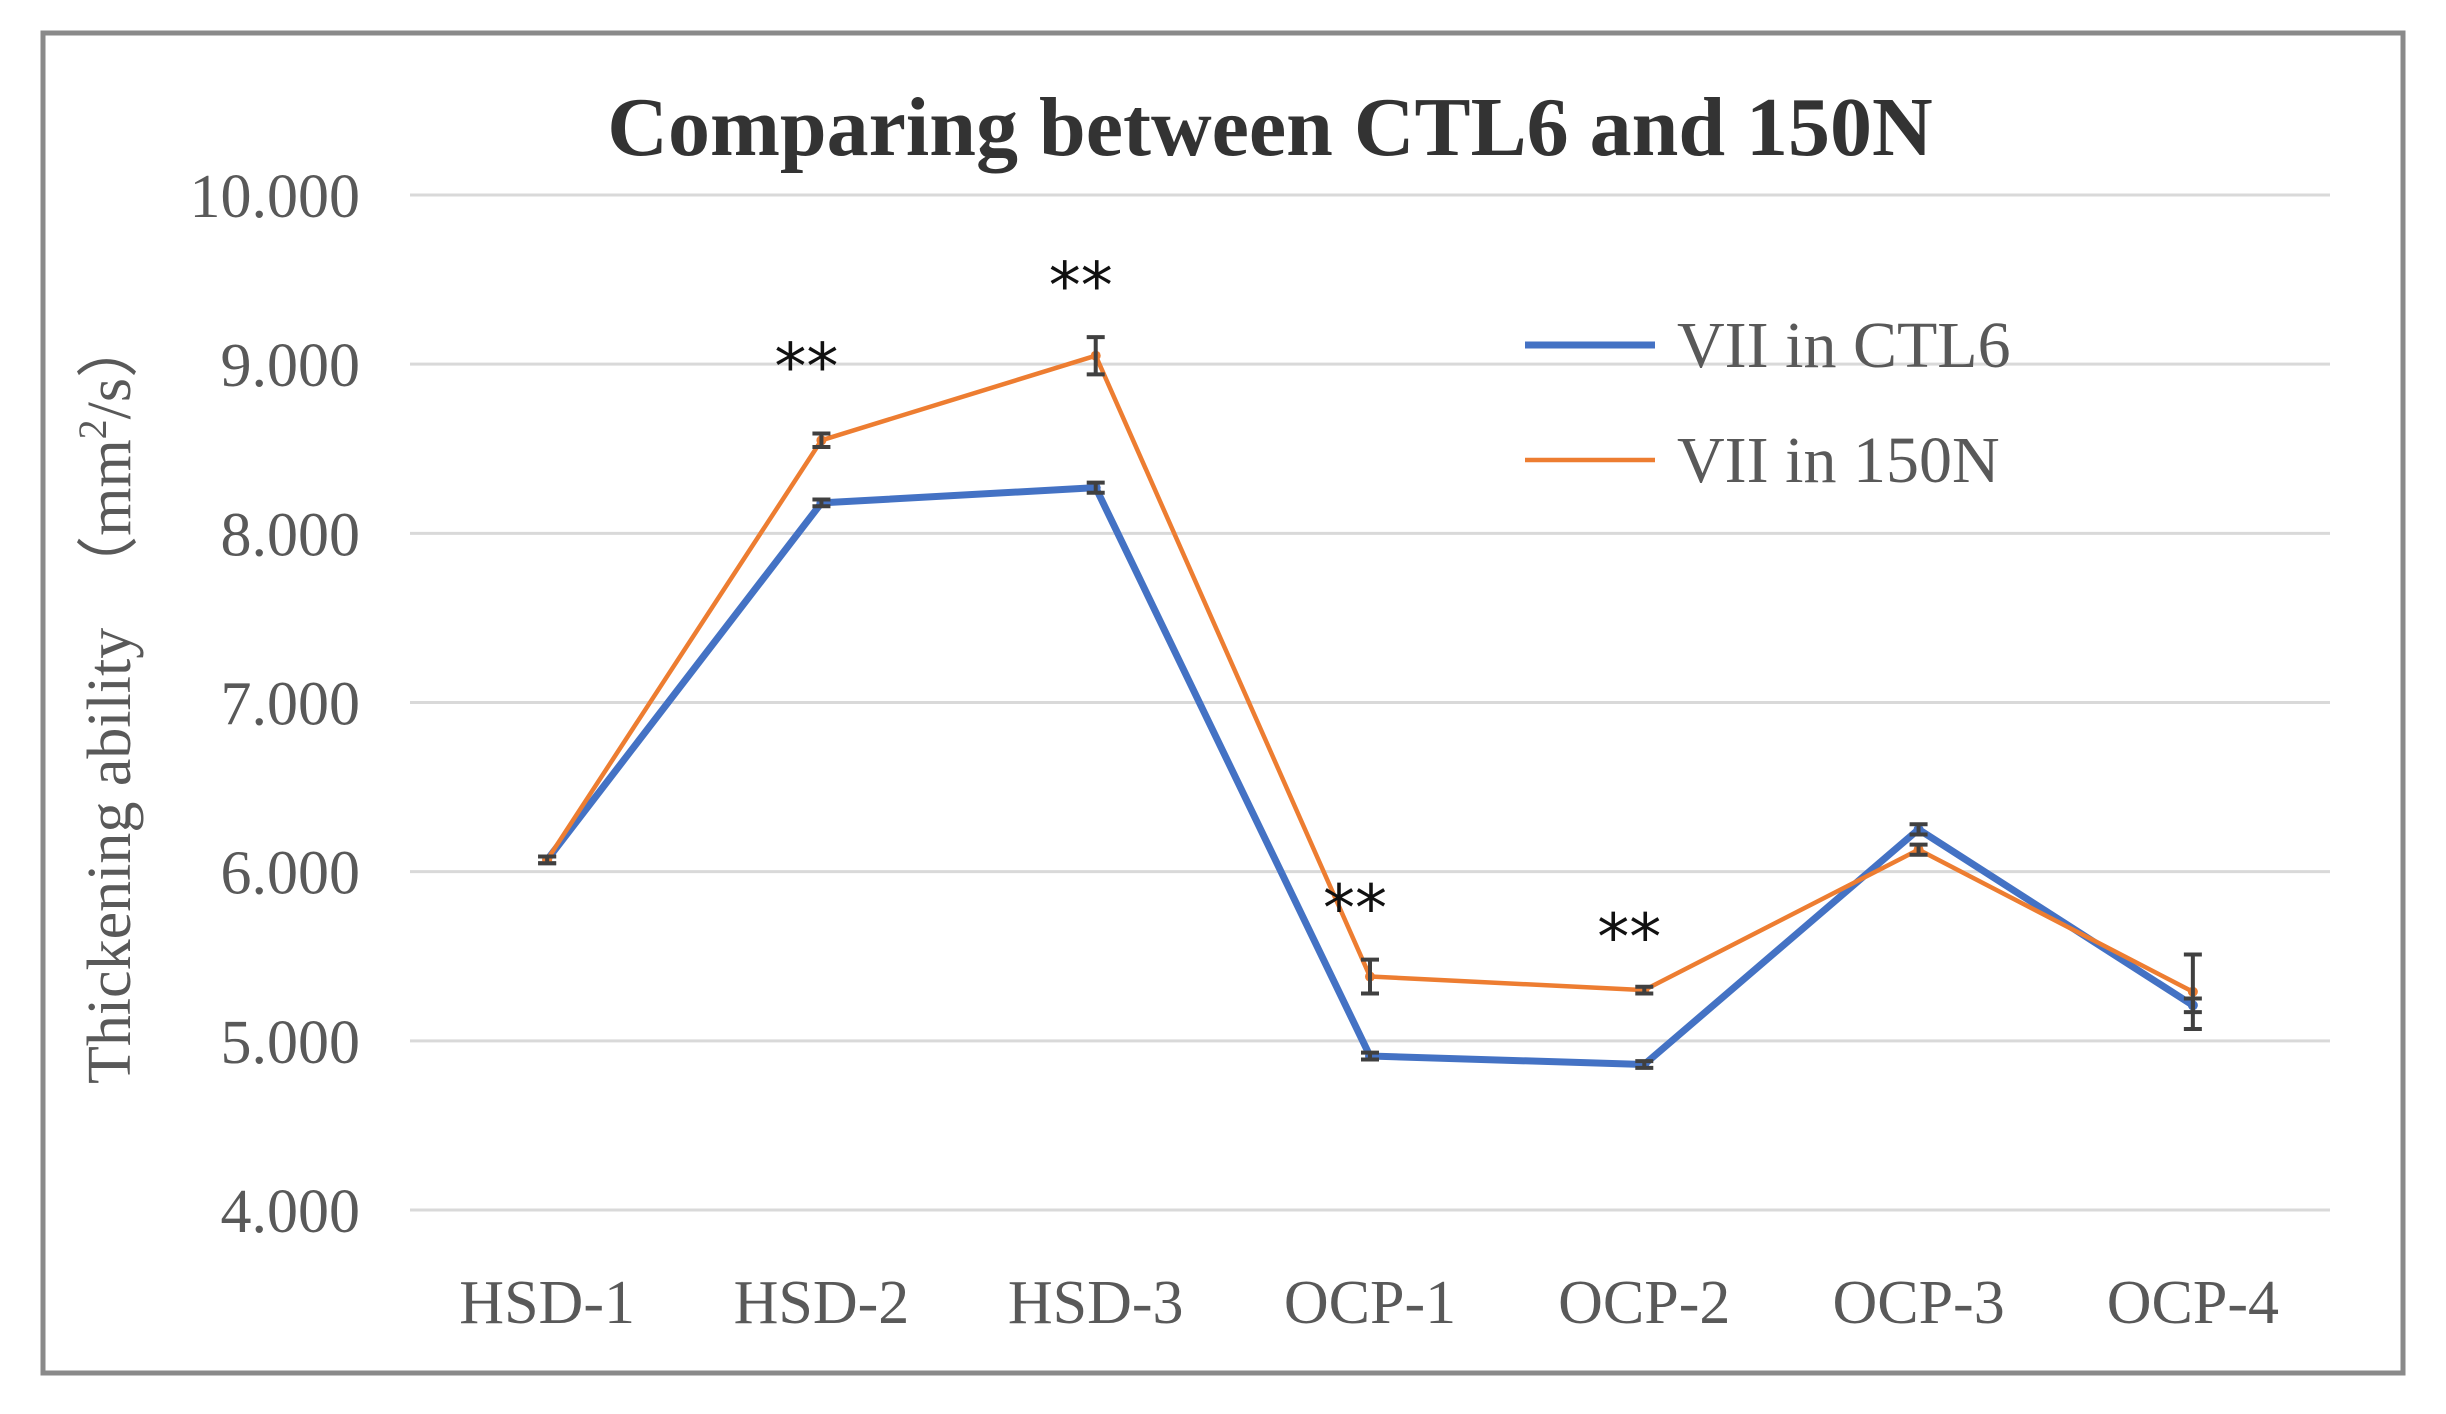 This screenshot has width=2446, height=1414. What do you see at coordinates (1096, 1303) in the screenshot?
I see `x-tick-label: HSD-3` at bounding box center [1096, 1303].